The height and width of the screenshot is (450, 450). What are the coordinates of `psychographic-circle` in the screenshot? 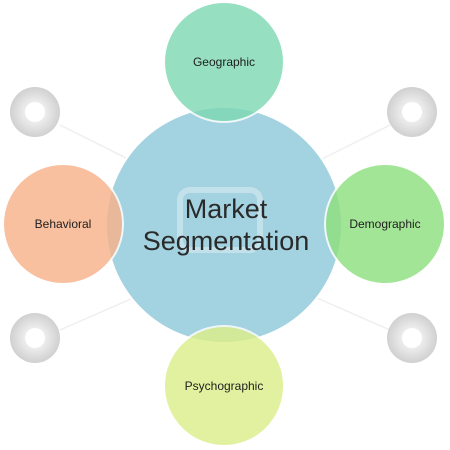 It's located at (224, 386).